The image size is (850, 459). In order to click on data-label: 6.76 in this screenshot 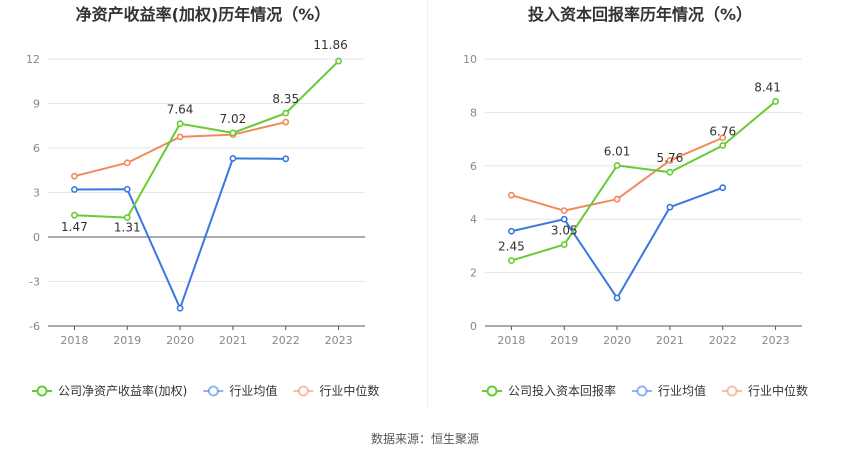, I will do `click(722, 132)`.